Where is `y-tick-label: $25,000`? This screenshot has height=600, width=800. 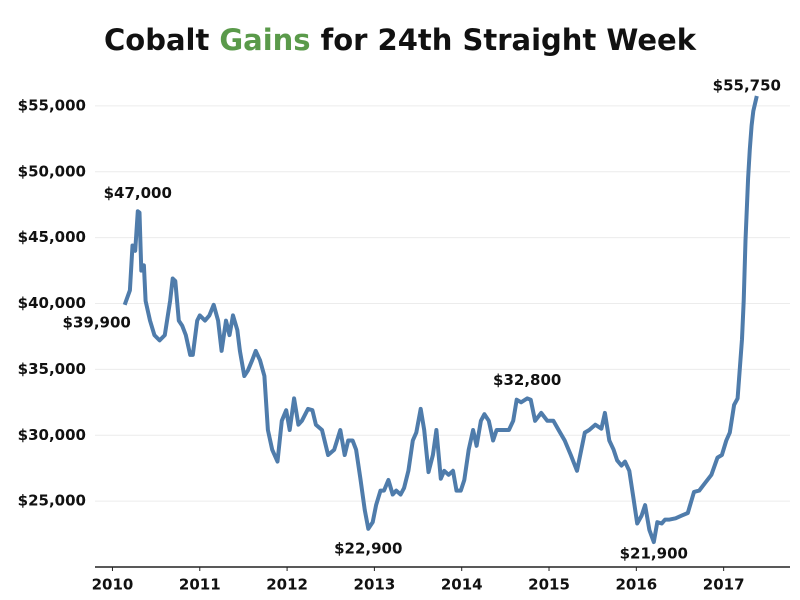
y-tick-label: $25,000 is located at coordinates (52, 501).